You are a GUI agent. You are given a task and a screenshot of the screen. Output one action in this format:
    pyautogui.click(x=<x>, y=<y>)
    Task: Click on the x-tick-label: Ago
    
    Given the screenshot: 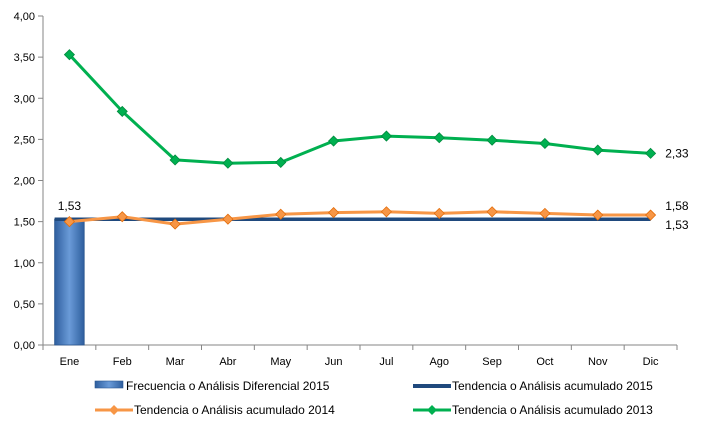 What is the action you would take?
    pyautogui.click(x=439, y=362)
    